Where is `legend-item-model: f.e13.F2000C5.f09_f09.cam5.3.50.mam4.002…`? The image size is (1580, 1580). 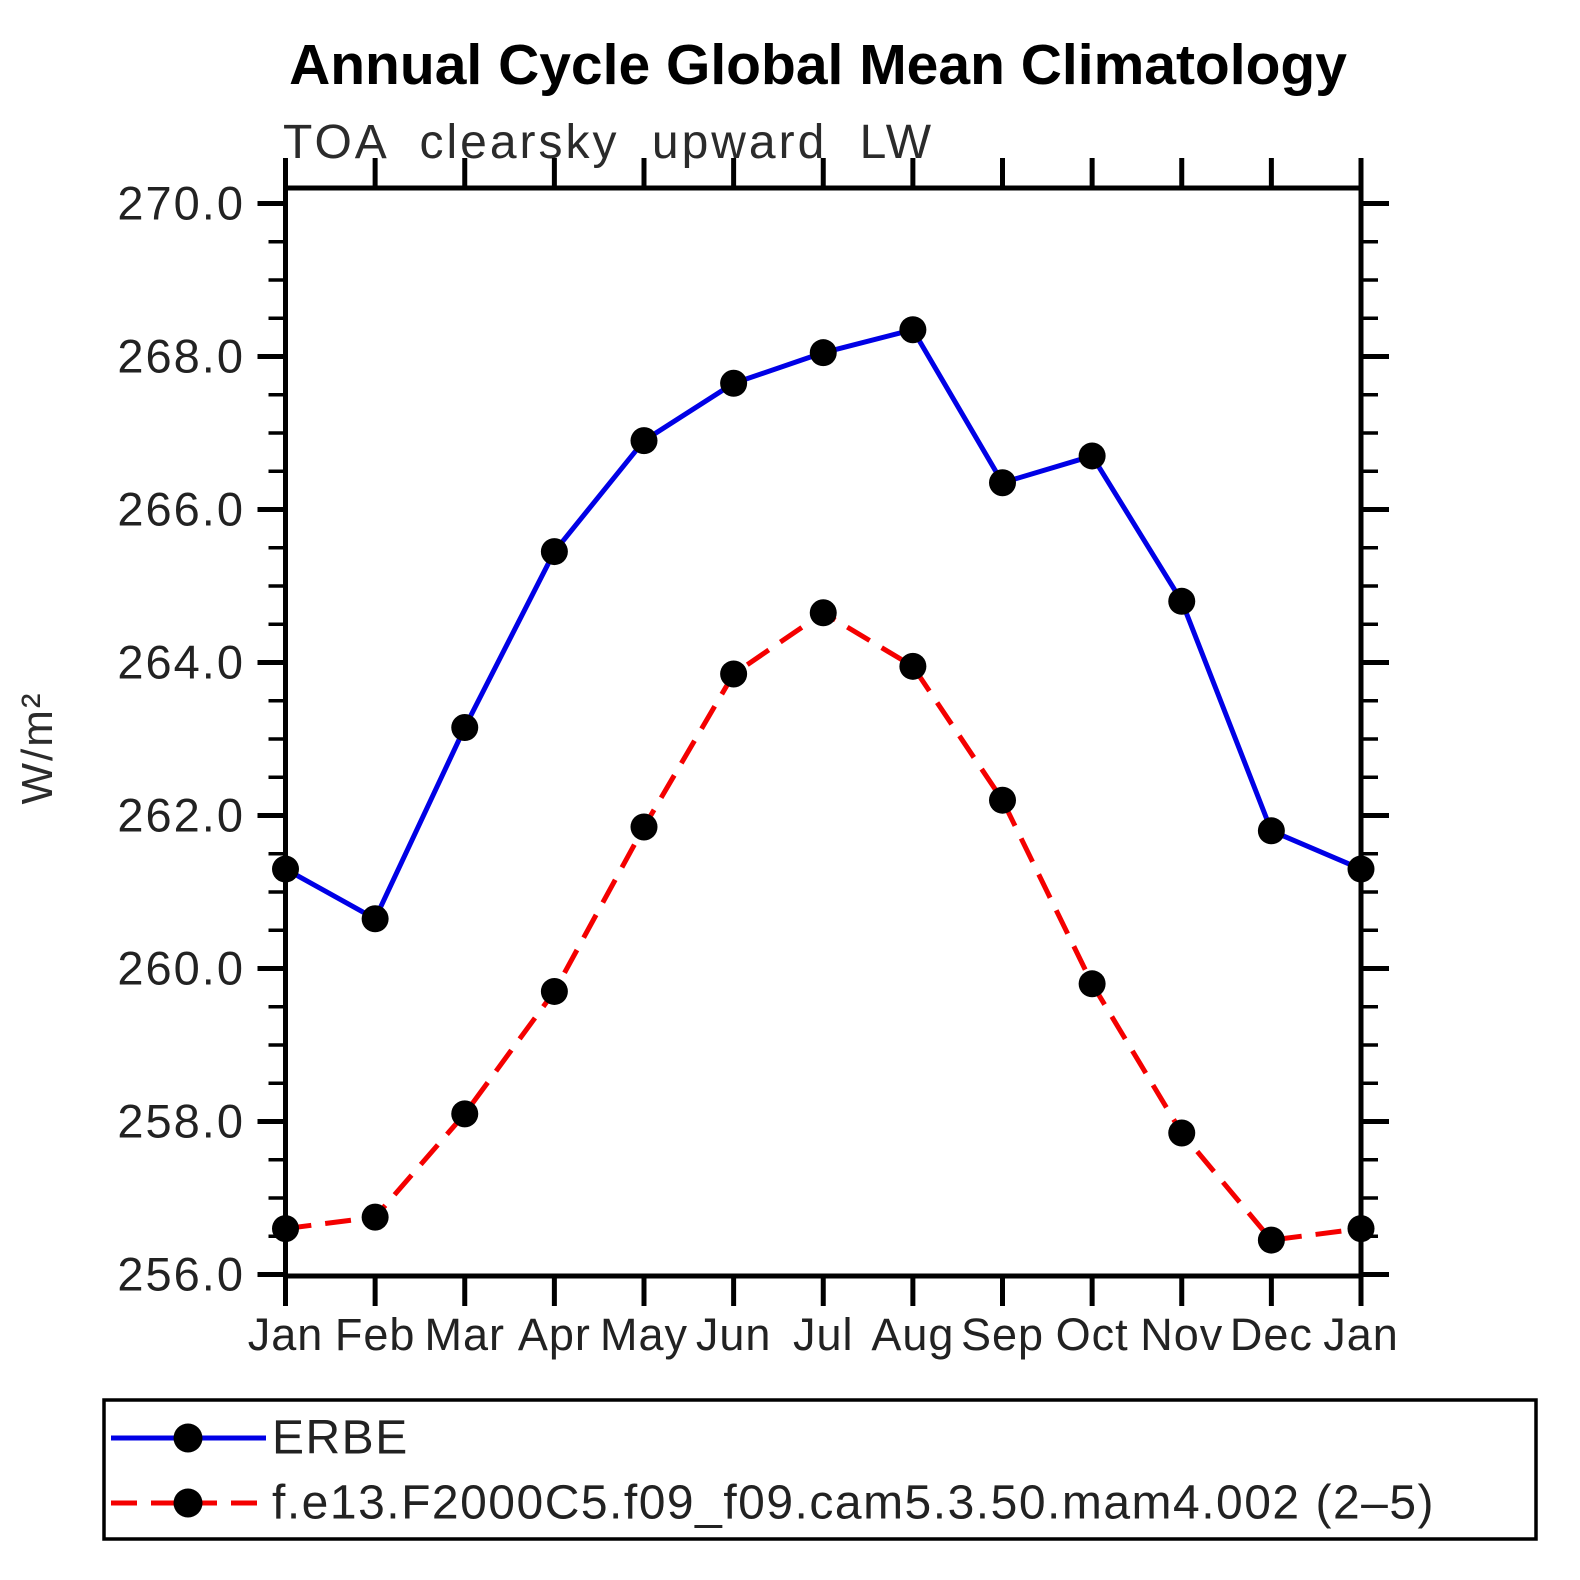
legend-item-model: f.e13.F2000C5.f09_f09.cam5.3.50.mam4.002… is located at coordinates (773, 1503).